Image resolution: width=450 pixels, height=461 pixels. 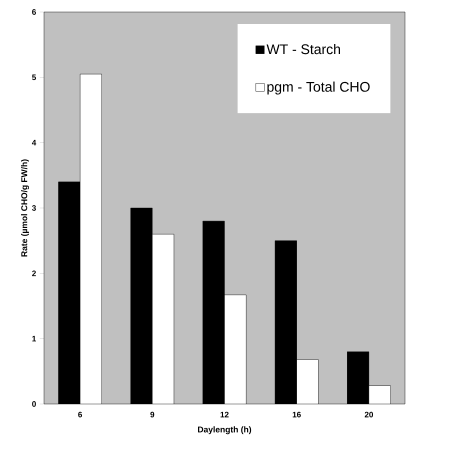 I want to click on y-axis-title: Rate (µmol CHO/g FW/h), so click(x=25, y=207).